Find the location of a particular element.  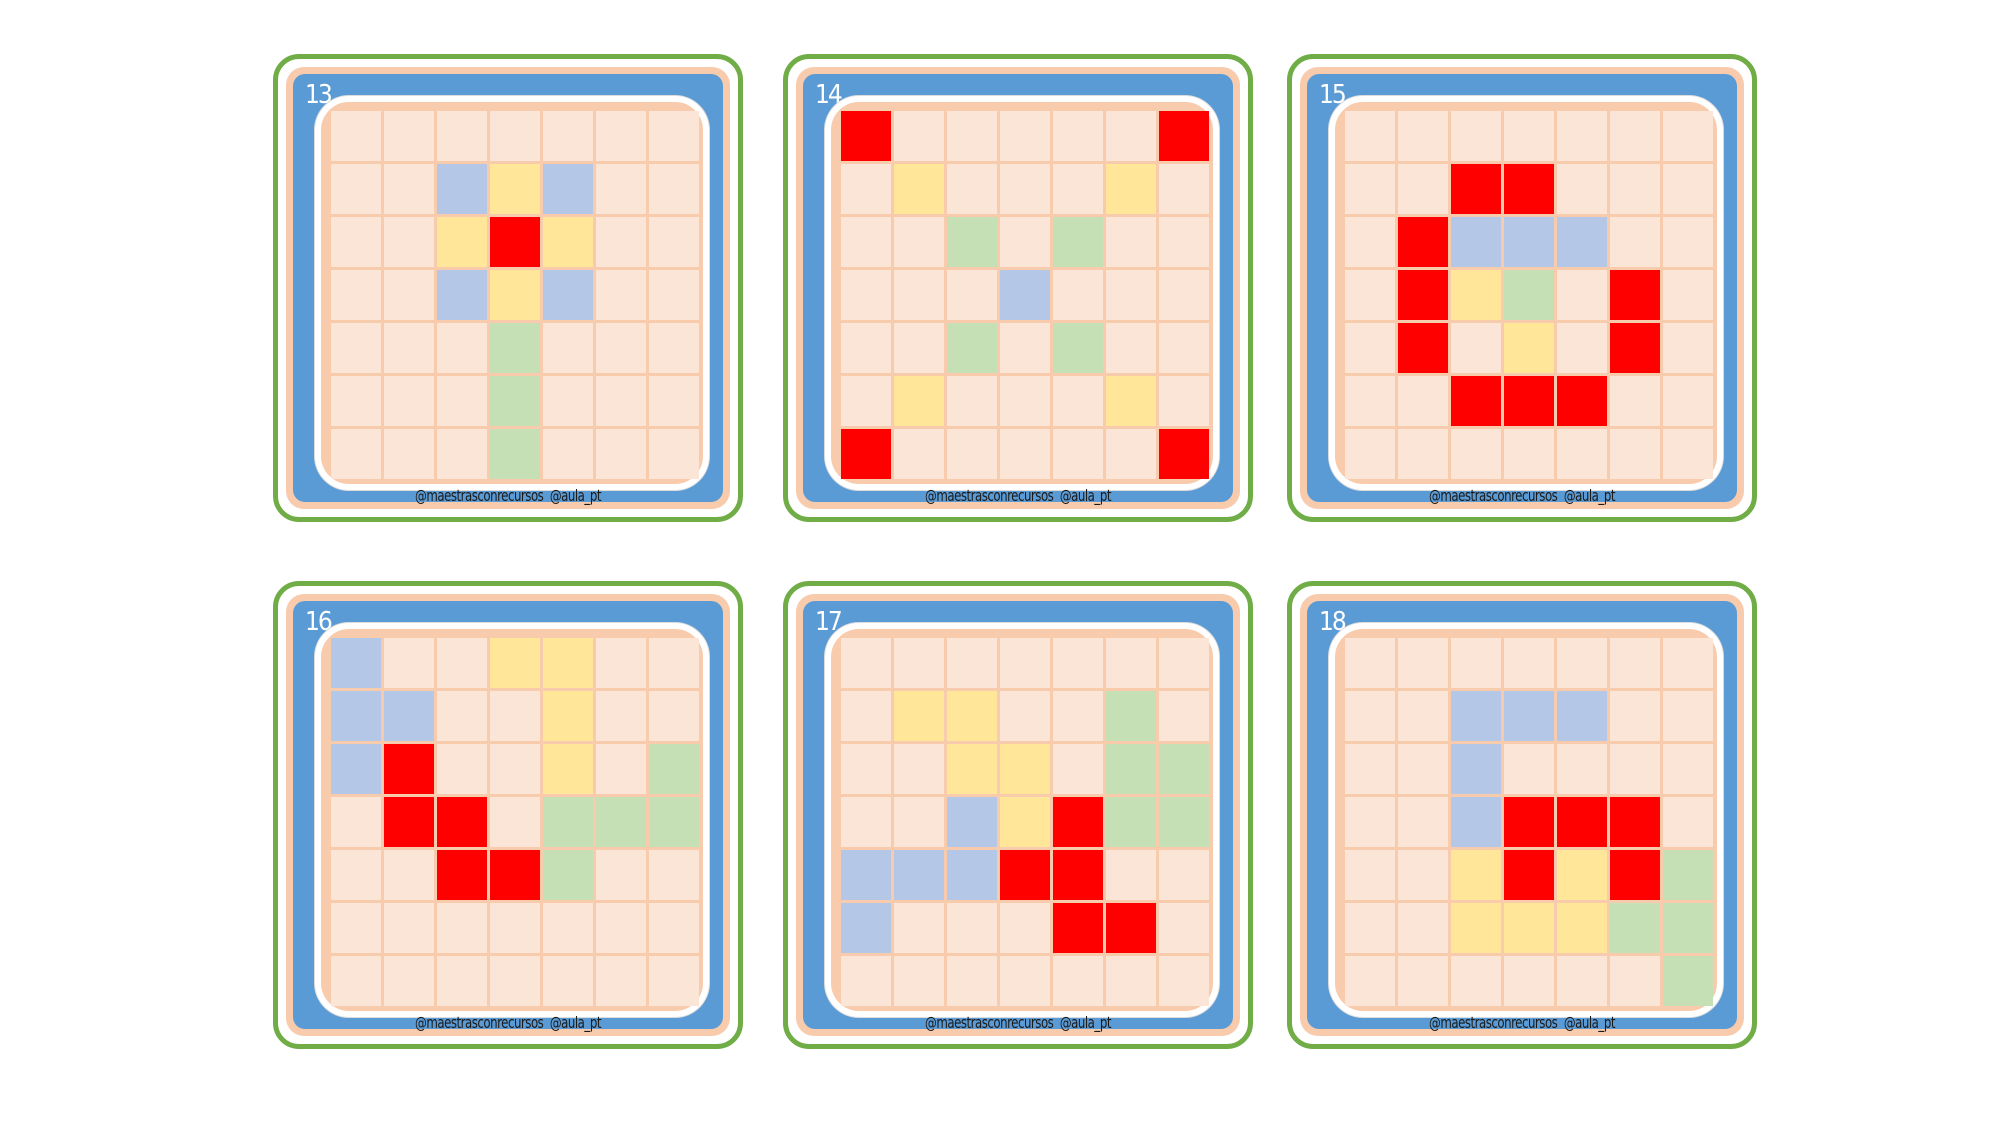

credit-text: @maestrasconrecursos @aula_pt is located at coordinates (508, 495).